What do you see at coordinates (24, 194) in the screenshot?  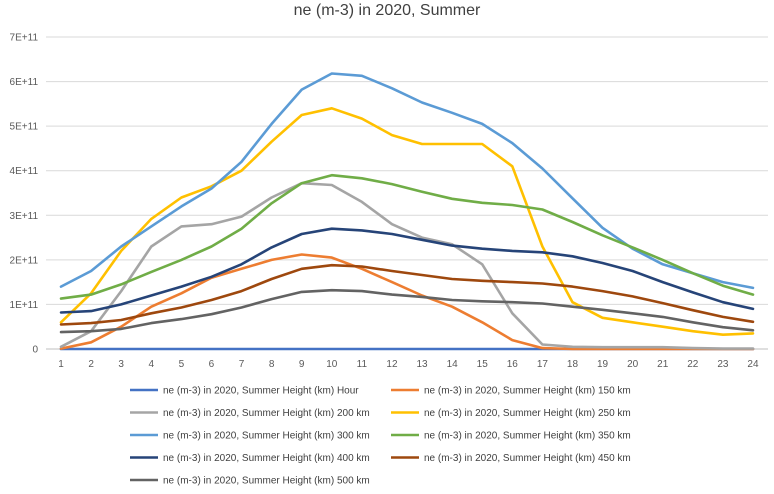 I see `y-tick-labels: 0 1E+11 2E+11 3E+11 4E+11 5E+11 6E+11 7E+11` at bounding box center [24, 194].